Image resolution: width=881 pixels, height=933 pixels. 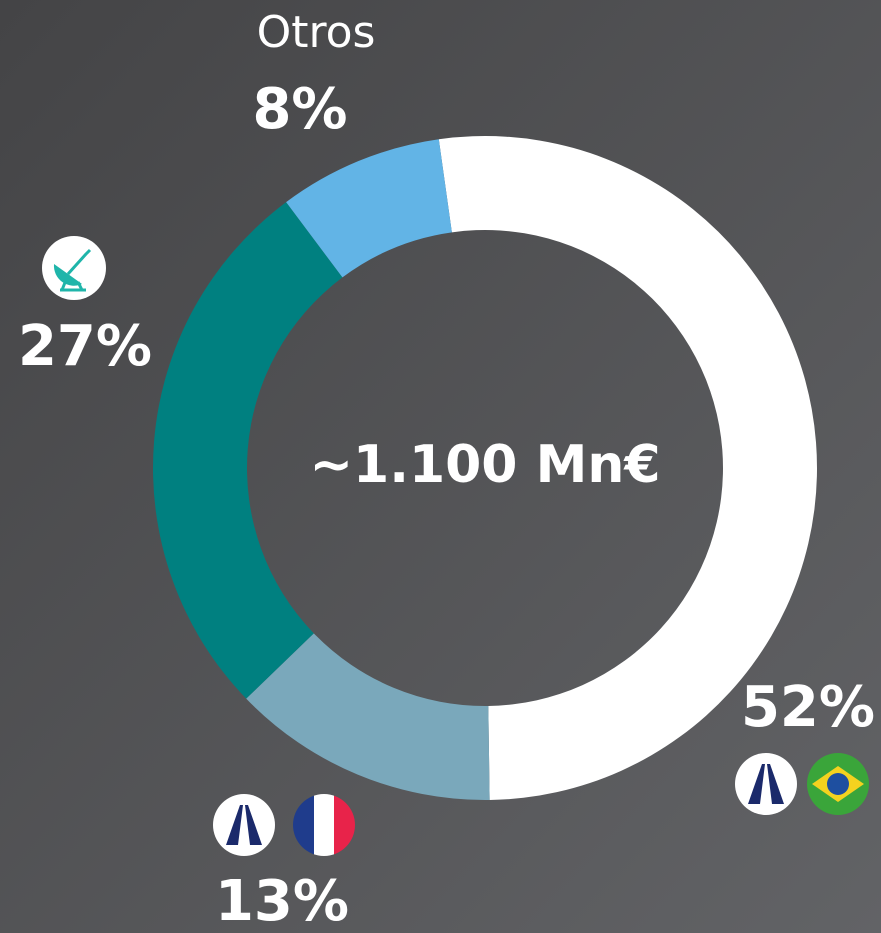 I want to click on satellite-icon, so click(x=74, y=268).